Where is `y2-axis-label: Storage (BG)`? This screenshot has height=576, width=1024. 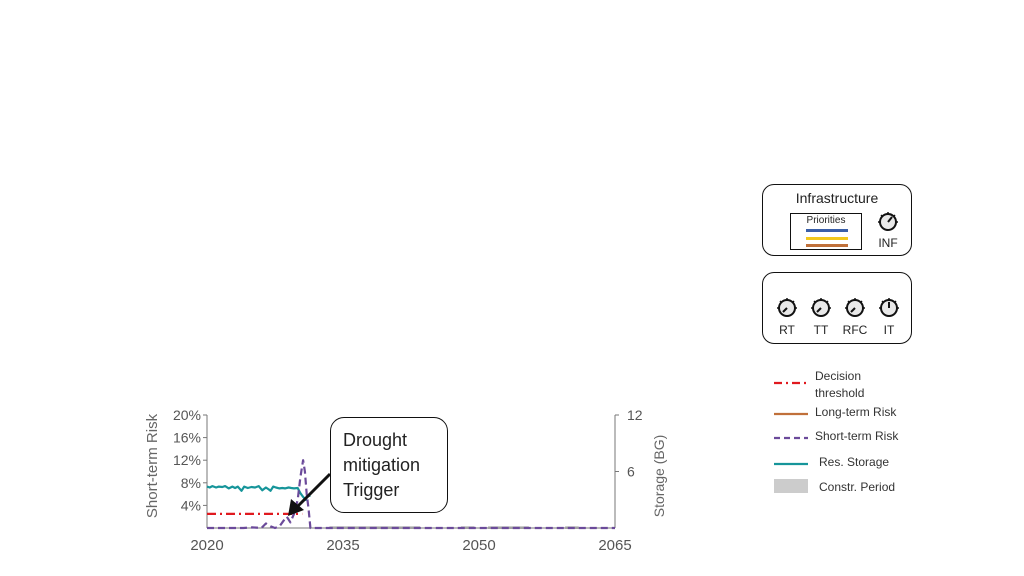 y2-axis-label: Storage (BG) is located at coordinates (659, 476).